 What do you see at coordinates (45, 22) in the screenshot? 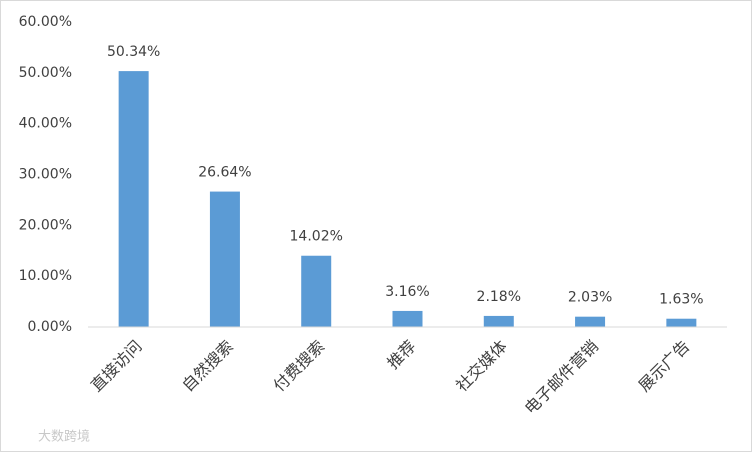
I see `y-tick-label: 60.00%` at bounding box center [45, 22].